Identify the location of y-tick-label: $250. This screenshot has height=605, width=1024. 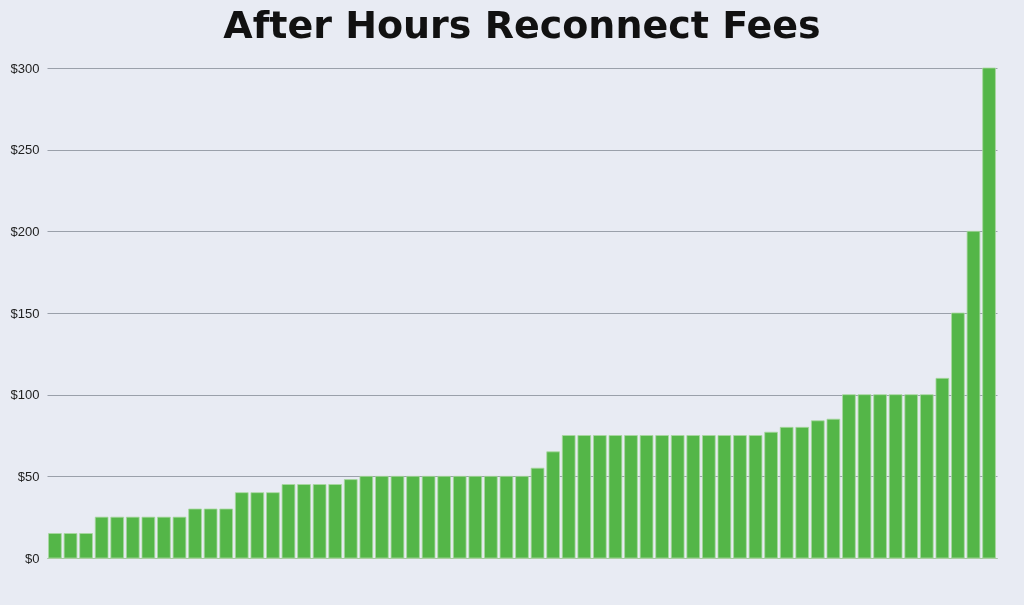
(25, 150).